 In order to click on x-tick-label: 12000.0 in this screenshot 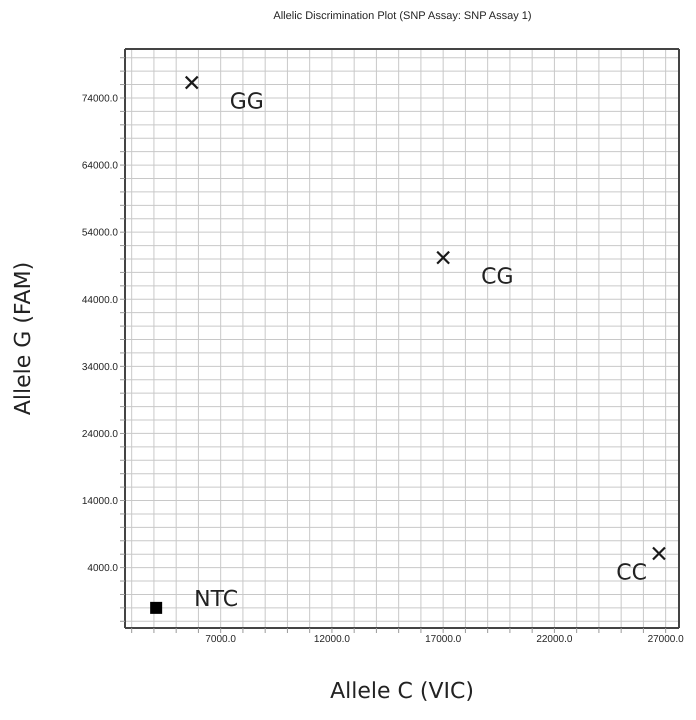, I will do `click(332, 640)`.